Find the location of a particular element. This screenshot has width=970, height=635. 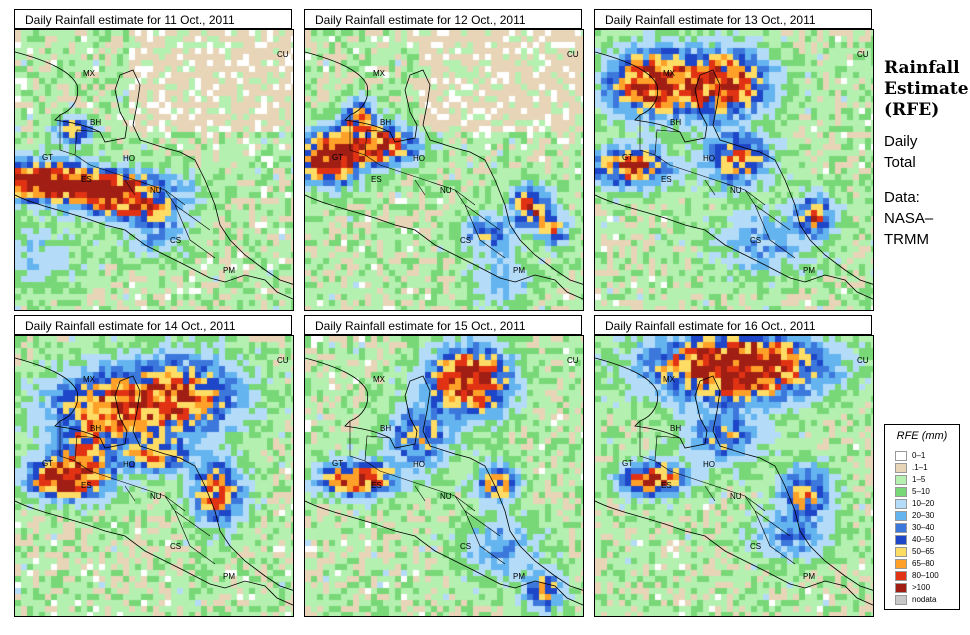

legend-label: >100 is located at coordinates (921, 587).